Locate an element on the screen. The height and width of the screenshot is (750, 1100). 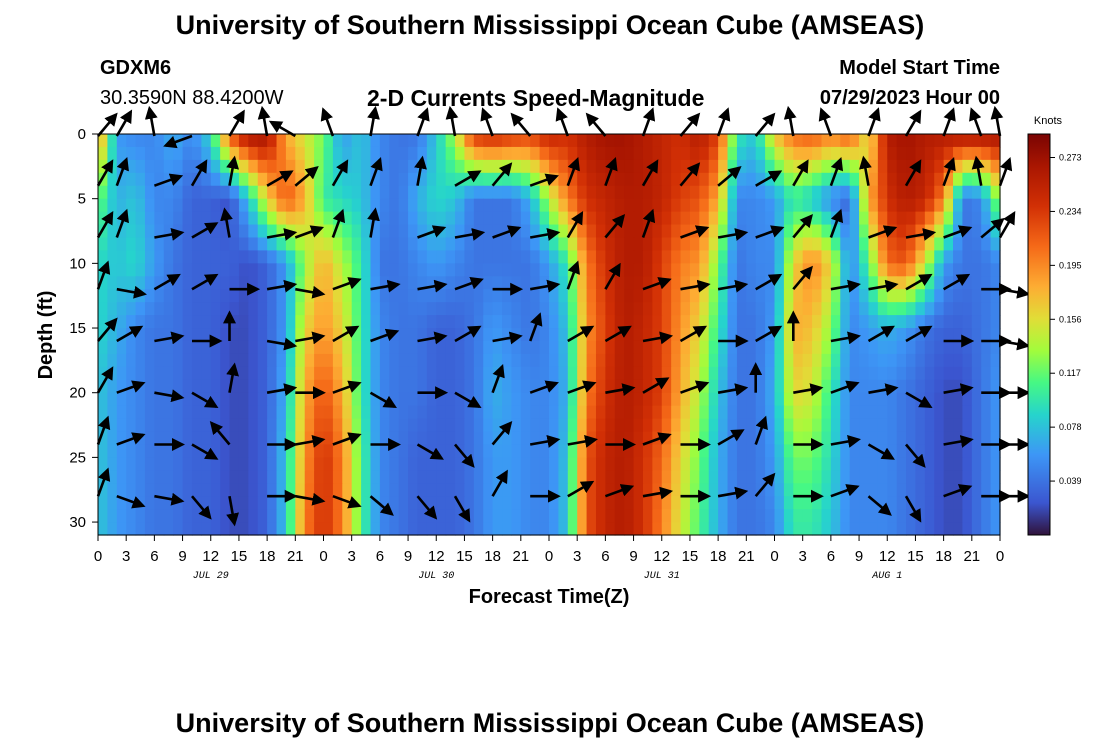
x-tick-label: 3 is located at coordinates (352, 556).